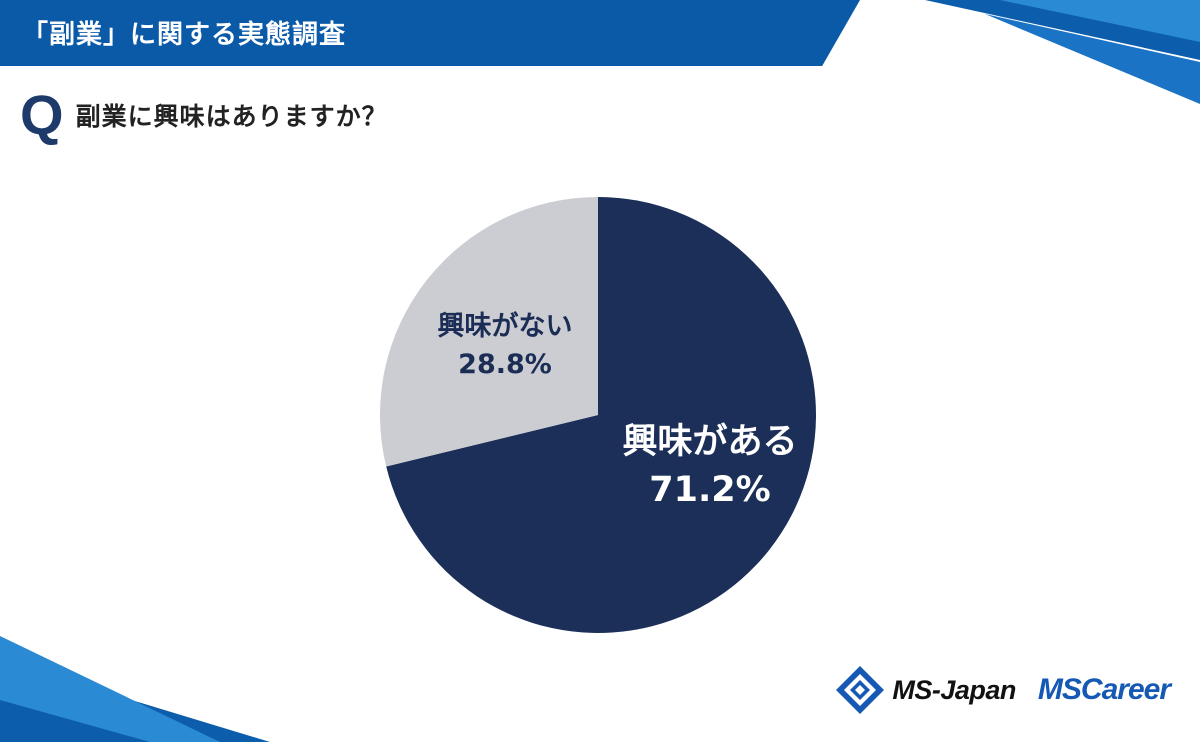 The width and height of the screenshot is (1200, 742). Describe the element at coordinates (954, 689) in the screenshot. I see `msjapan-logo-text: MS-Japan` at that location.